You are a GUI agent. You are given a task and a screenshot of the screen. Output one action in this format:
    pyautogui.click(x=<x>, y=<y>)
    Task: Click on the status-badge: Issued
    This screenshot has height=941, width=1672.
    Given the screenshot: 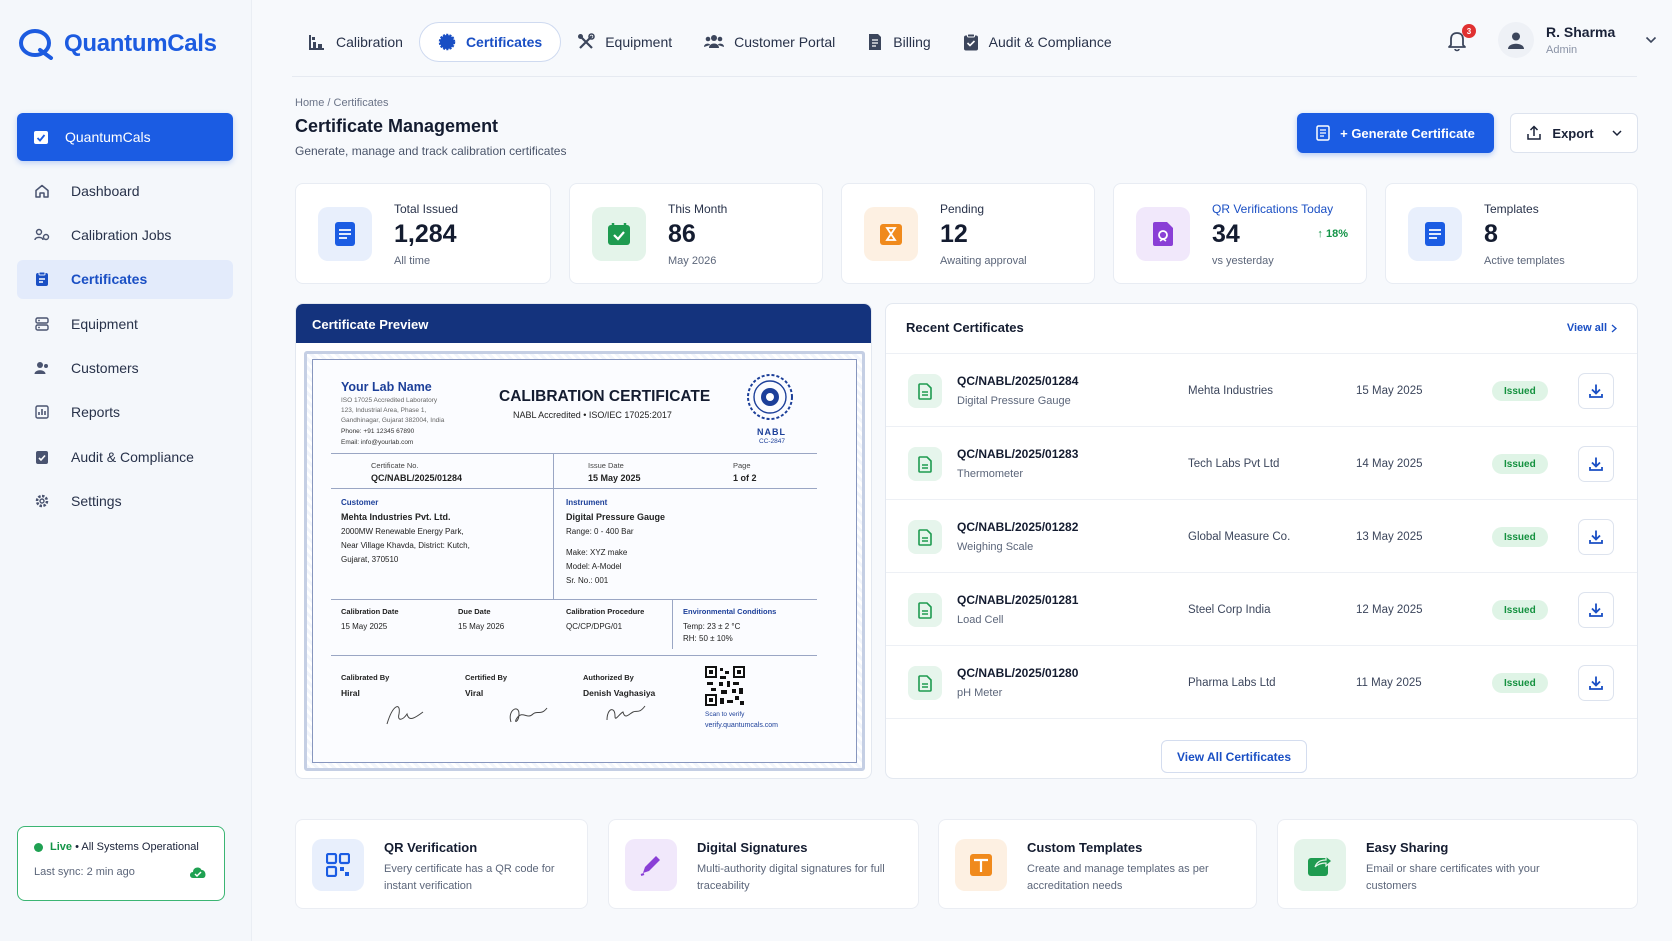 What is the action you would take?
    pyautogui.click(x=1520, y=537)
    